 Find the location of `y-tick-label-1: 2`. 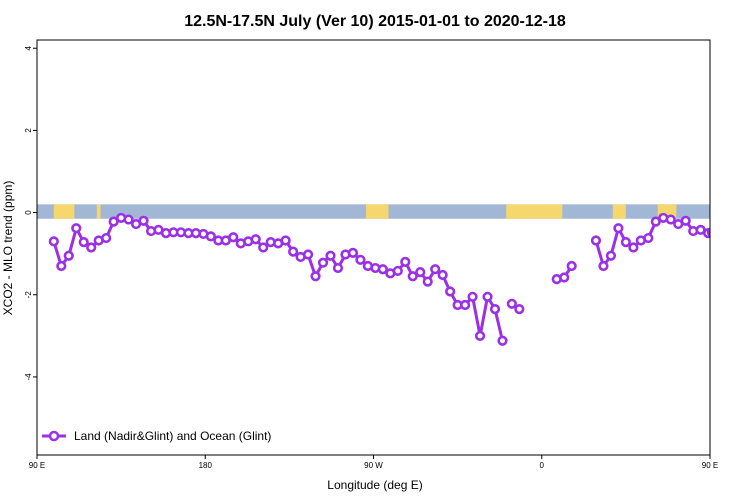

y-tick-label-1: 2 is located at coordinates (28, 130).